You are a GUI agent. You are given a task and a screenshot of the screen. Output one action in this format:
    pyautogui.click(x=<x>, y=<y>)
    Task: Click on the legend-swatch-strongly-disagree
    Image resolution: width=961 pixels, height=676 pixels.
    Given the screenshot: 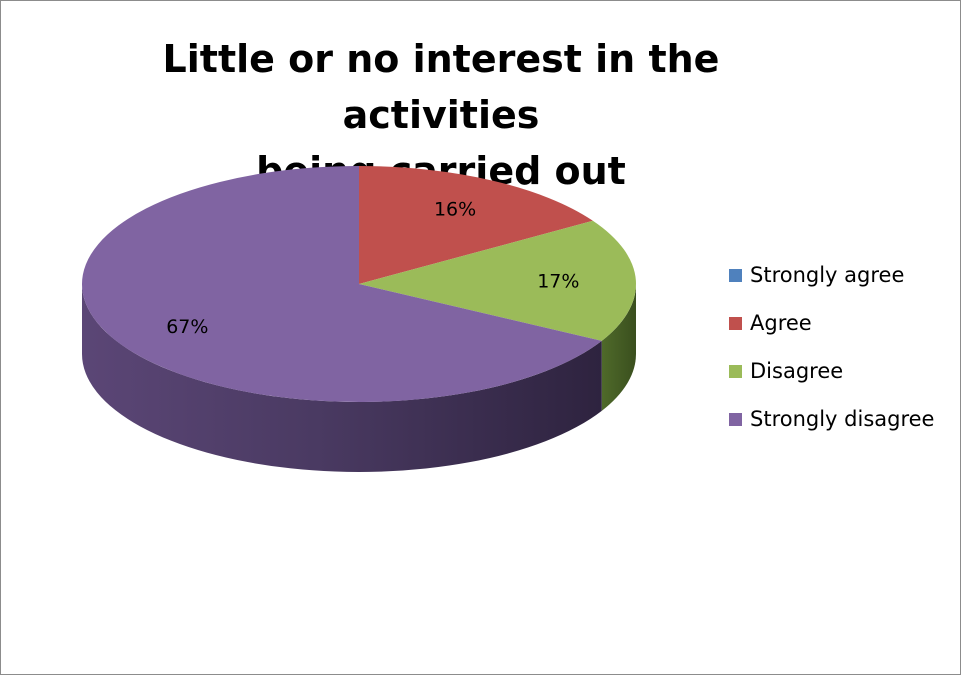 What is the action you would take?
    pyautogui.click(x=735, y=419)
    